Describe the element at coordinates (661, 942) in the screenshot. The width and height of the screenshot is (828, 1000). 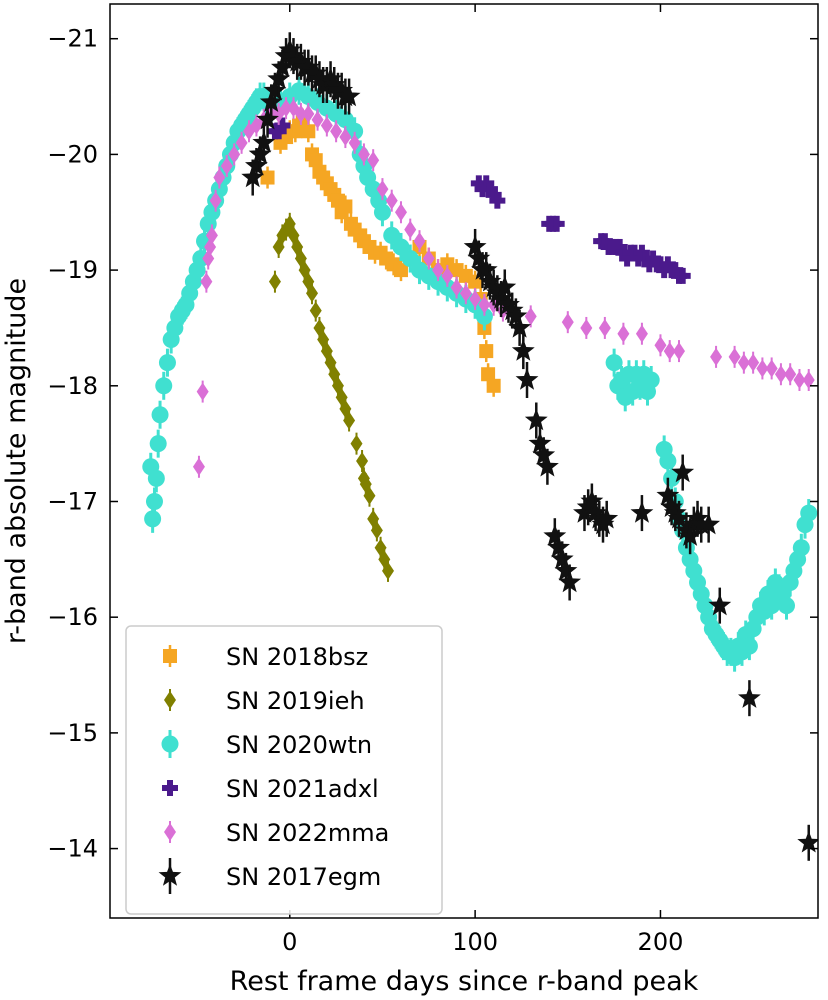
I see `x-tick-label: 200` at that location.